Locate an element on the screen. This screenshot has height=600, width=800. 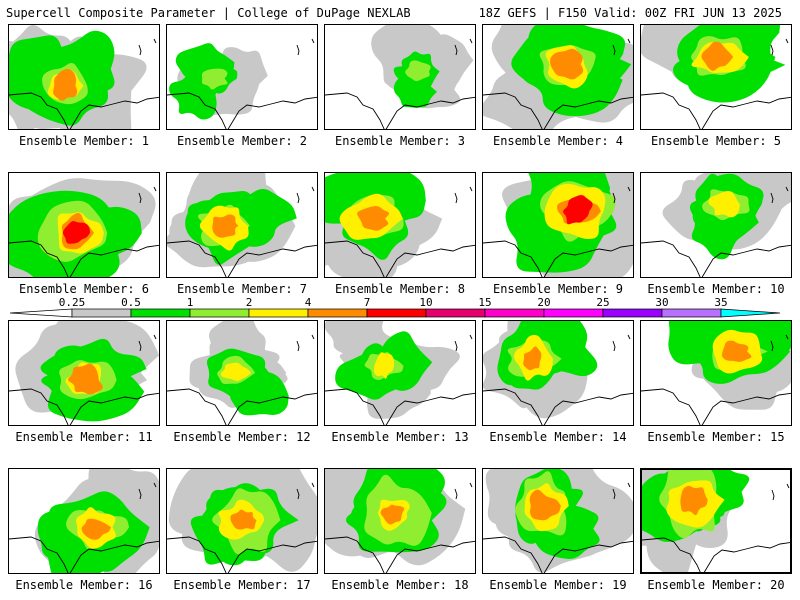
colorbar-left-arrow is located at coordinates (41, 313).